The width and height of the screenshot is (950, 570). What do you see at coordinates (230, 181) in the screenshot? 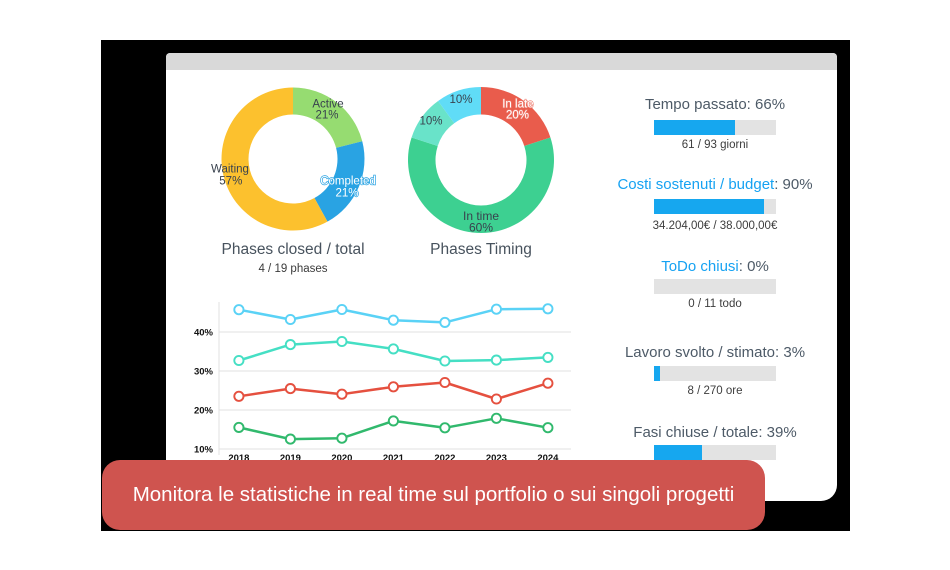
I see `svg-text: 57%` at bounding box center [230, 181].